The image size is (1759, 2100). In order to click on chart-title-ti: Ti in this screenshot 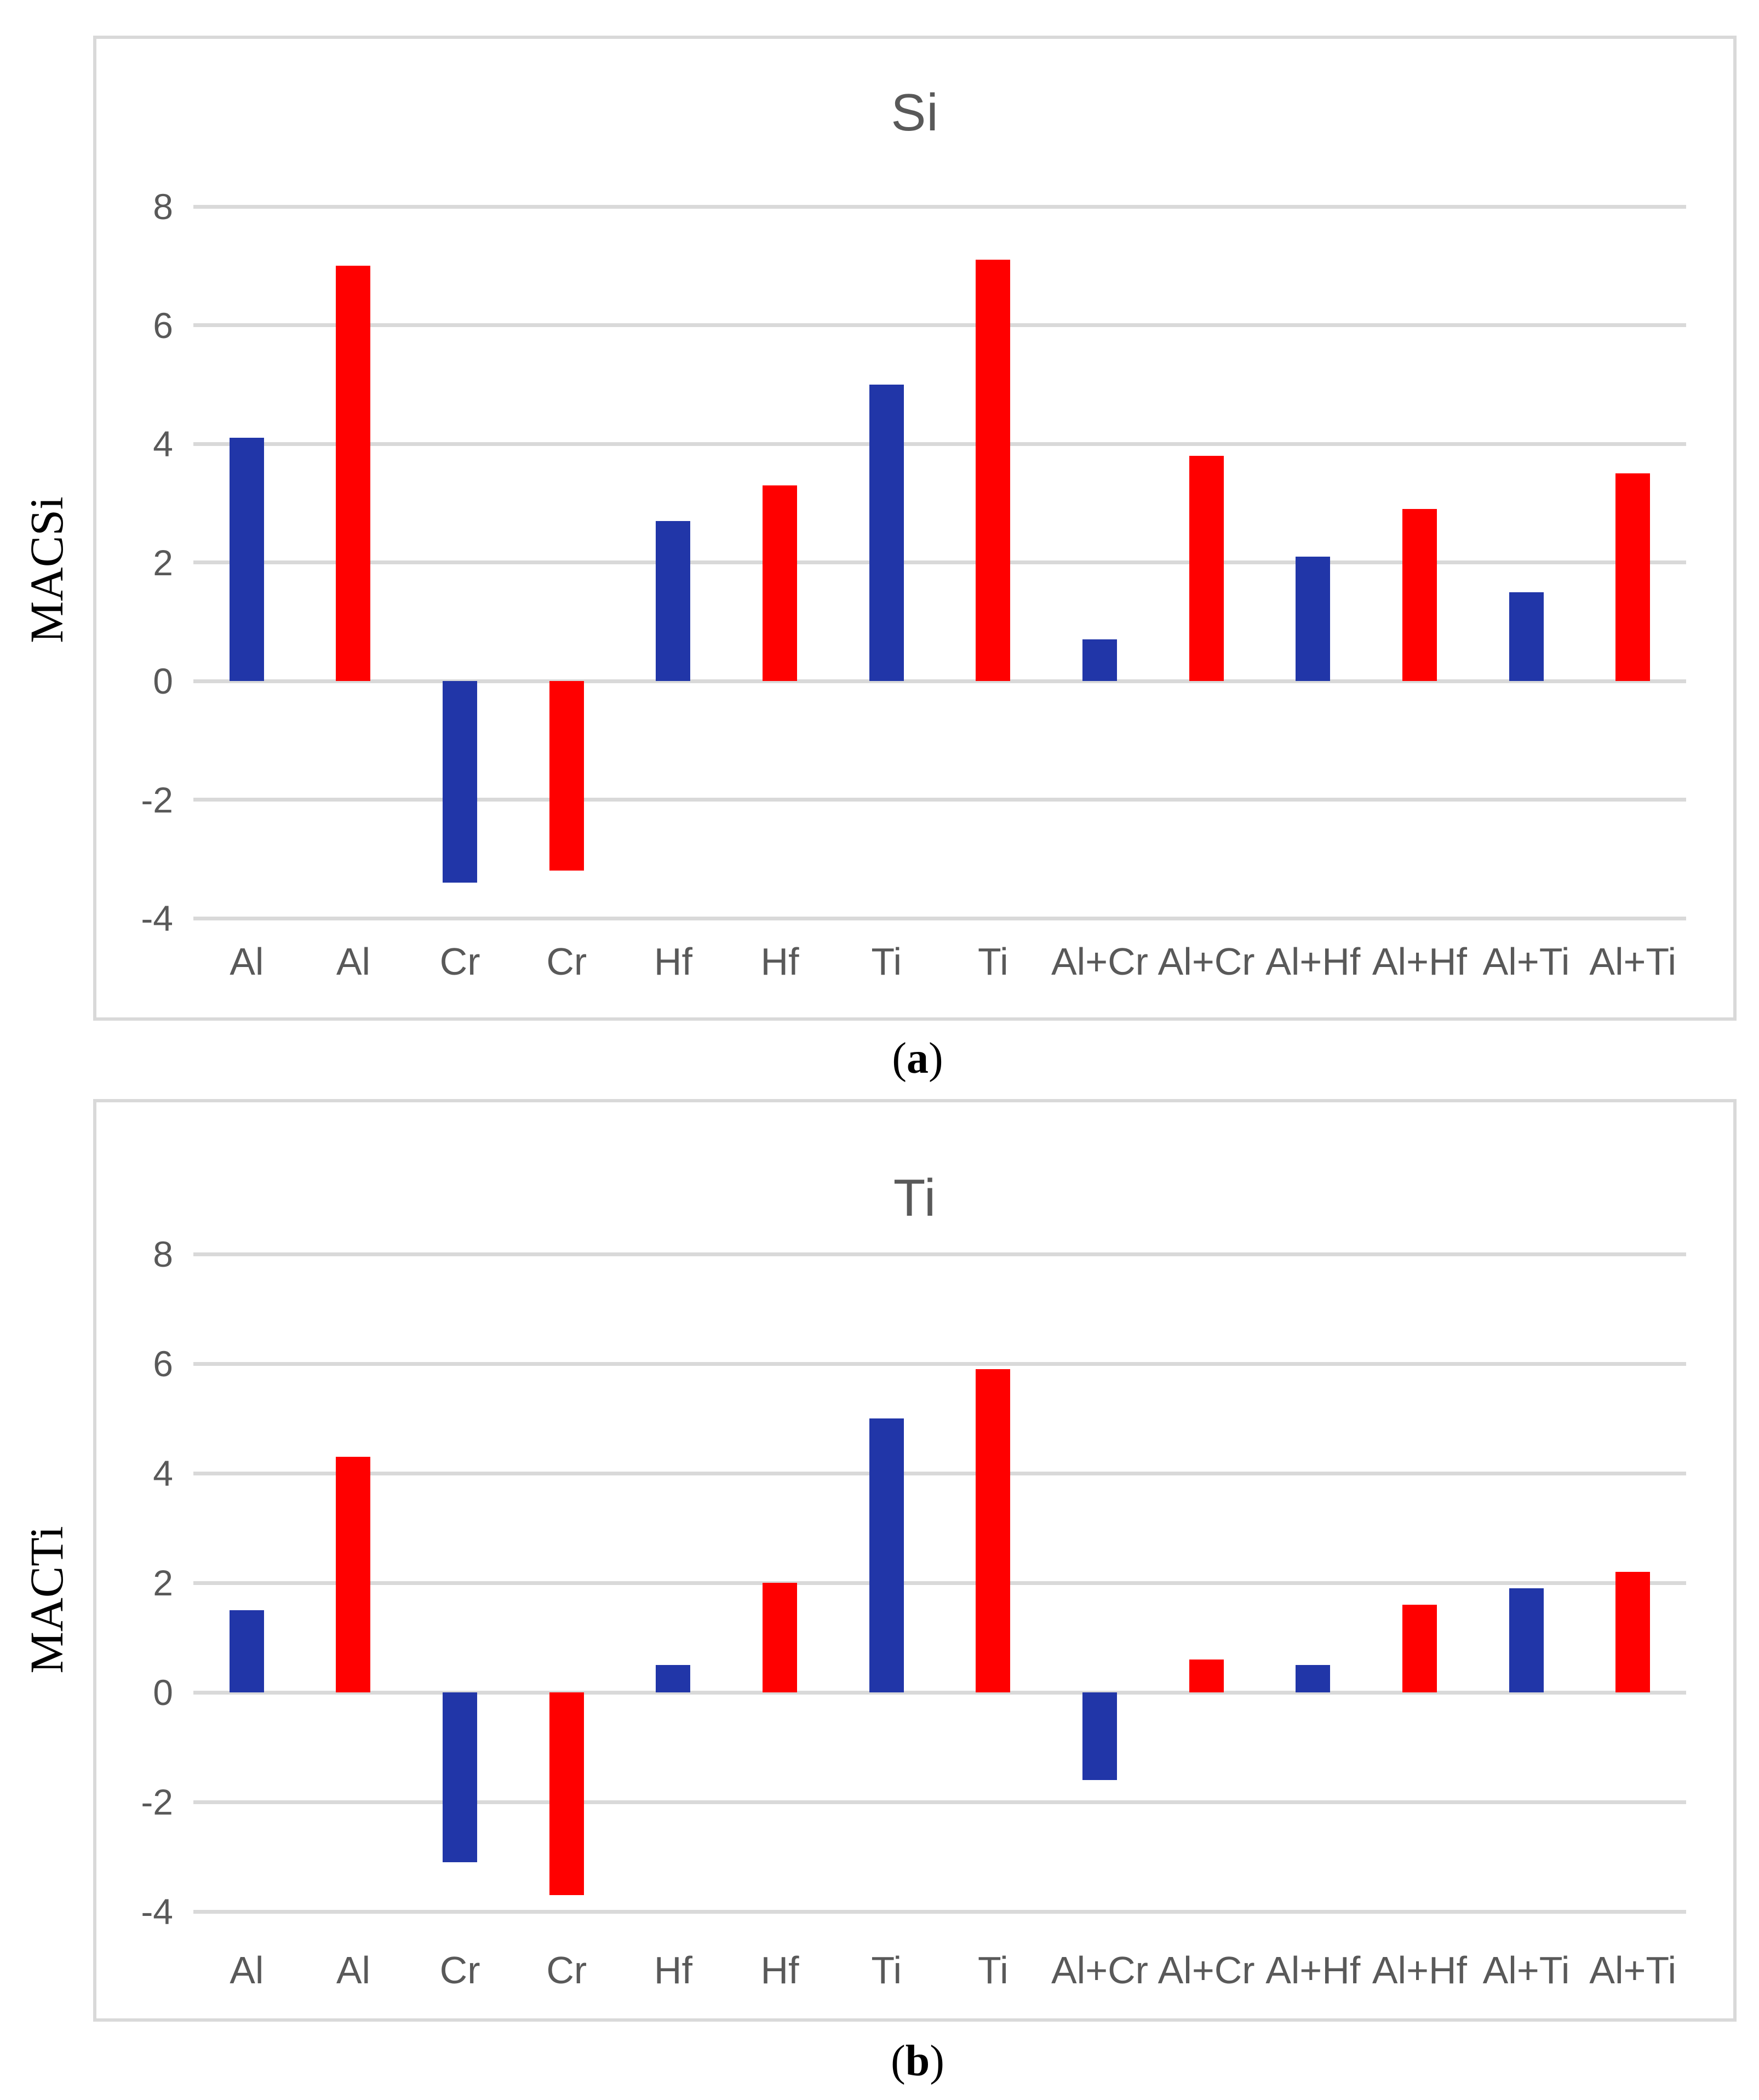, I will do `click(915, 1198)`.